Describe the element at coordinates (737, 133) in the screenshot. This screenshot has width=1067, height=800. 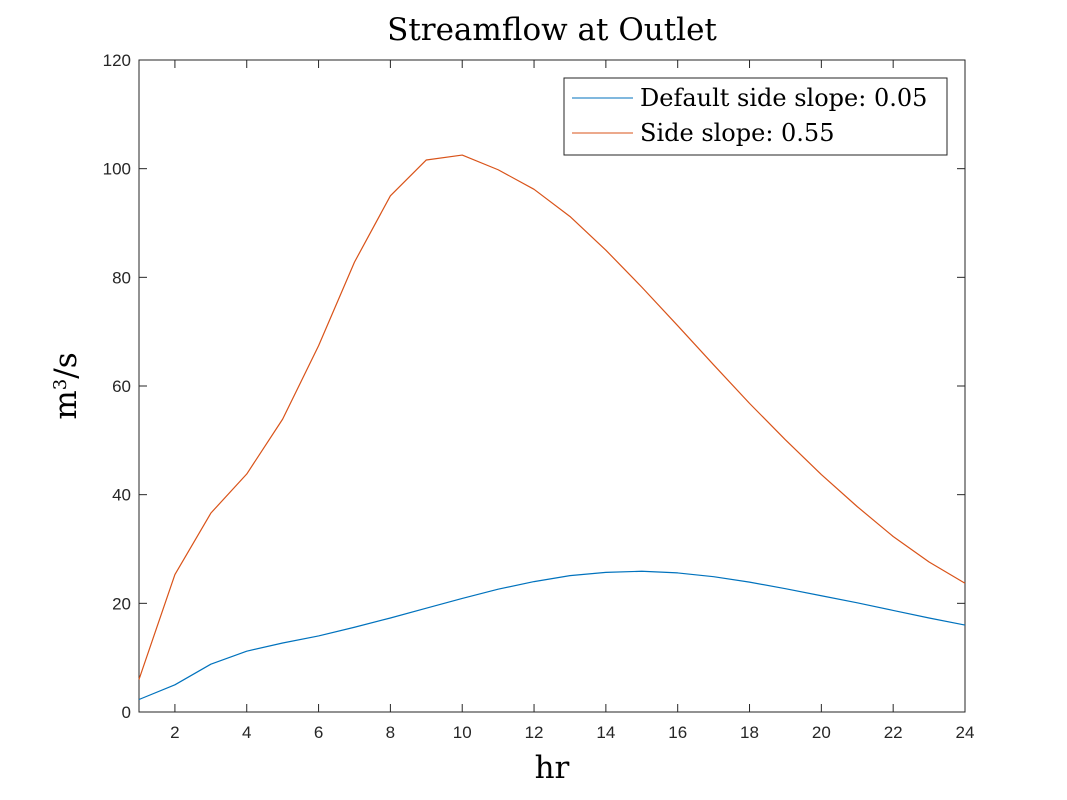
I see `legend-label-side-slope: Side slope: 0.55` at that location.